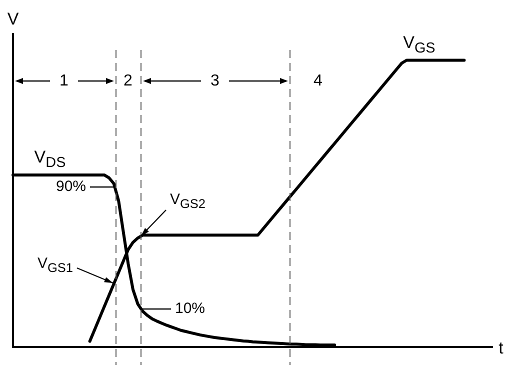 The width and height of the screenshot is (509, 370). What do you see at coordinates (318, 81) in the screenshot?
I see `annotation: 4` at bounding box center [318, 81].